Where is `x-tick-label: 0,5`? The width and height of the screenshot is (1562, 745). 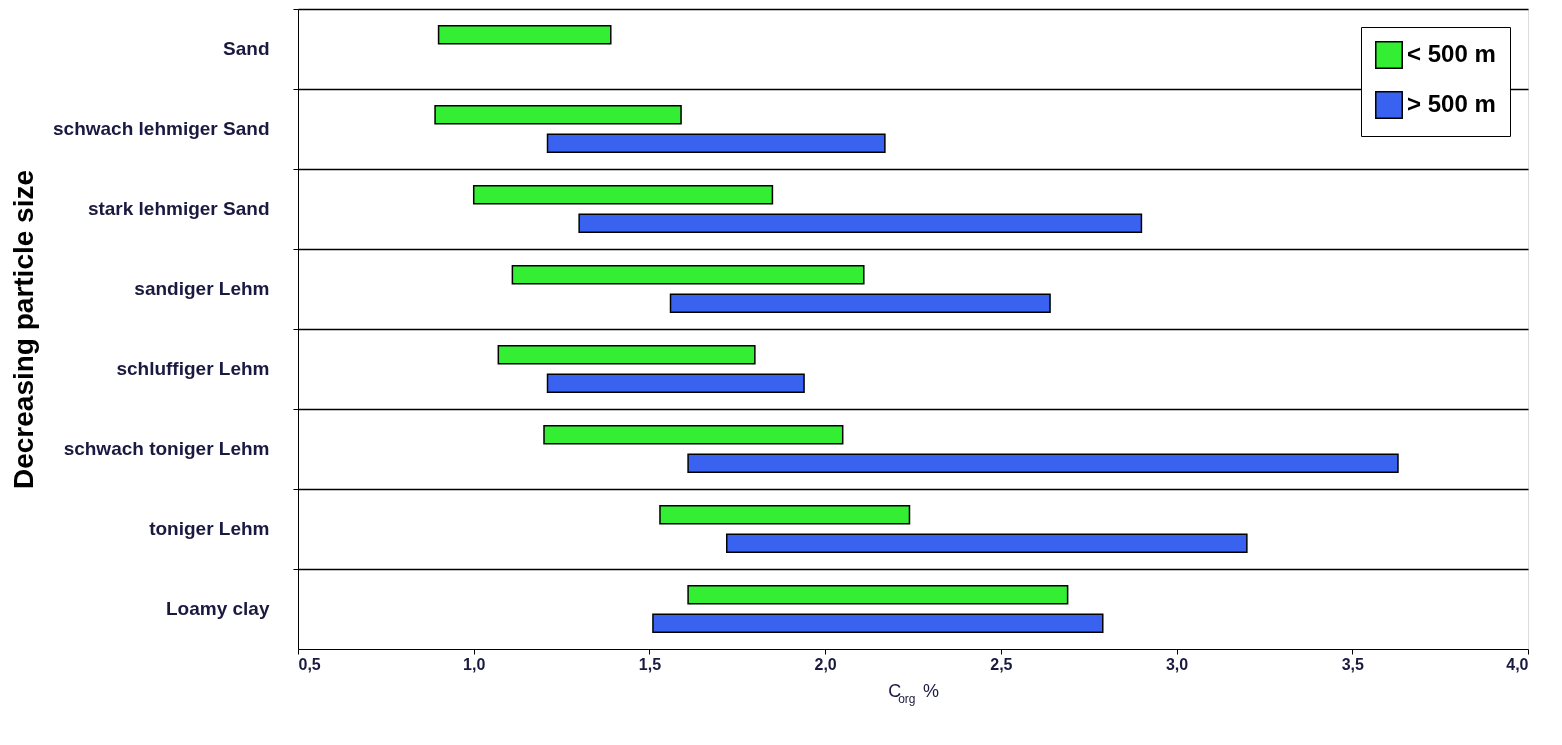
x-tick-label: 0,5 is located at coordinates (309, 664).